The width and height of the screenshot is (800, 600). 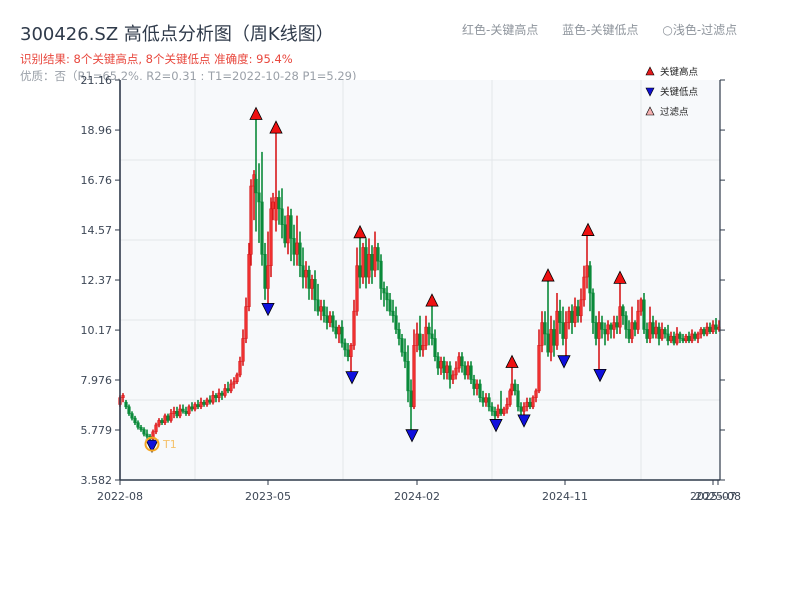 I want to click on legend-label: 关键低点, so click(x=679, y=92).